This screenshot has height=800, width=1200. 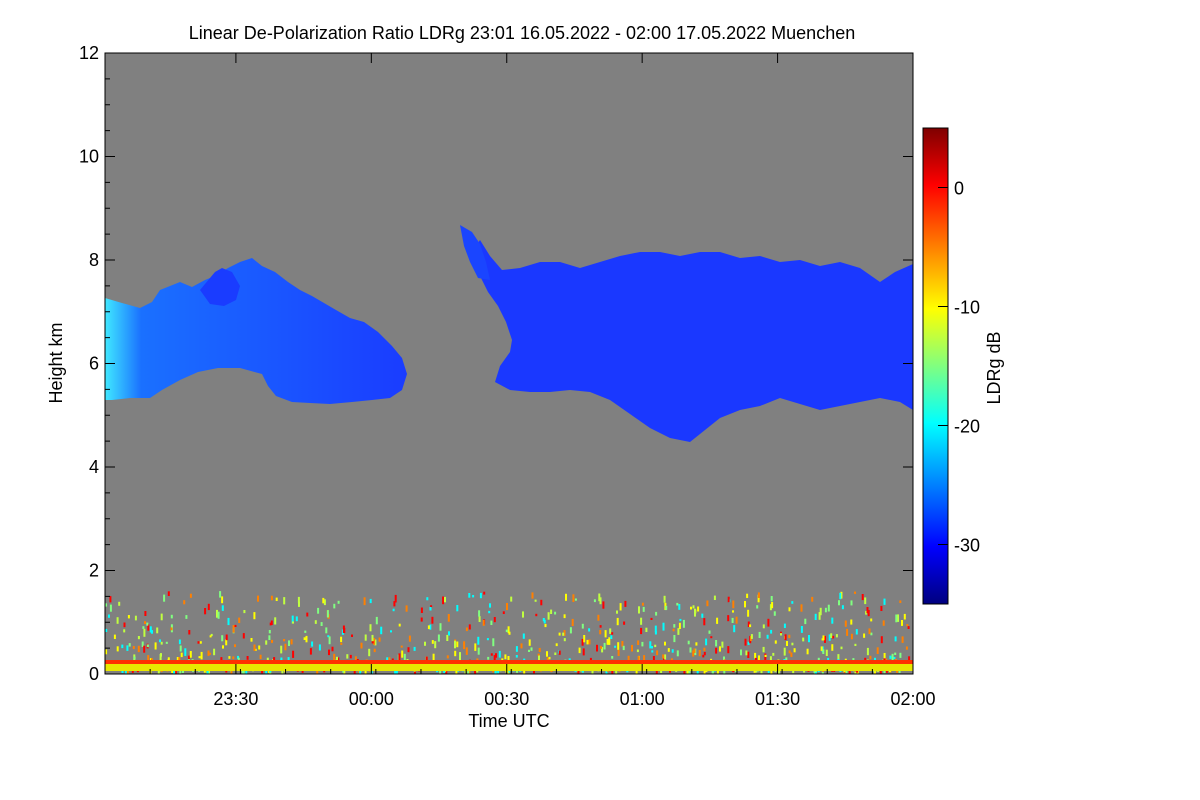 I want to click on y-tick-label-3: 6, so click(x=94, y=364).